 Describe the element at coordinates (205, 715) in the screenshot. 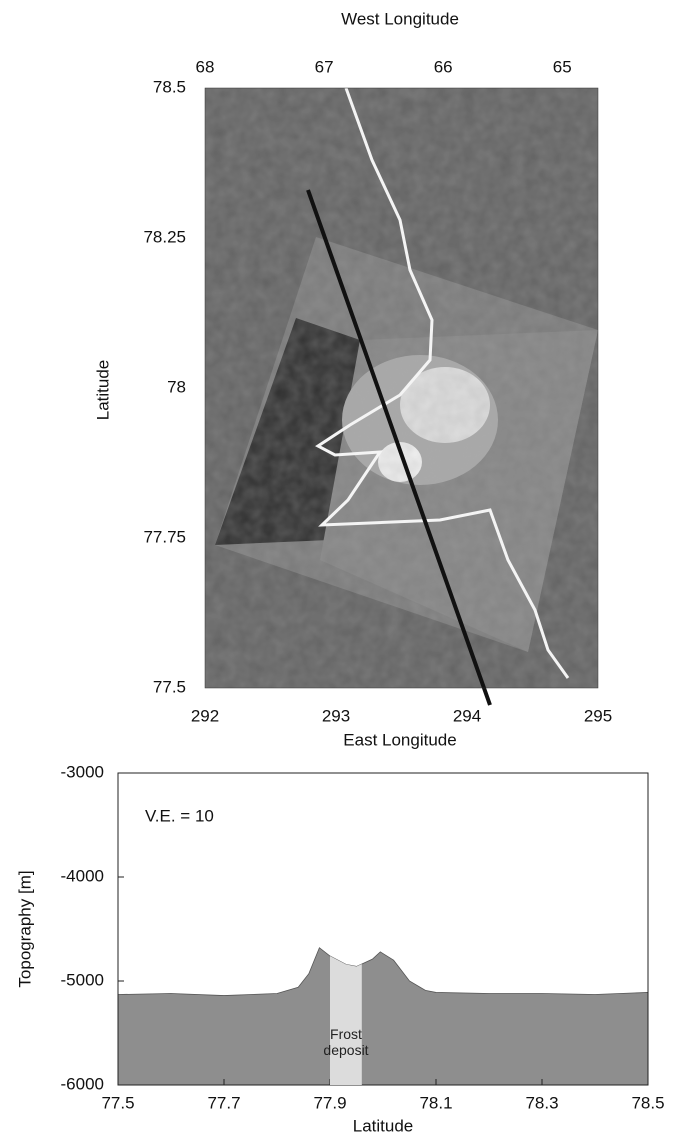

I see `x-tick-label: 292` at that location.